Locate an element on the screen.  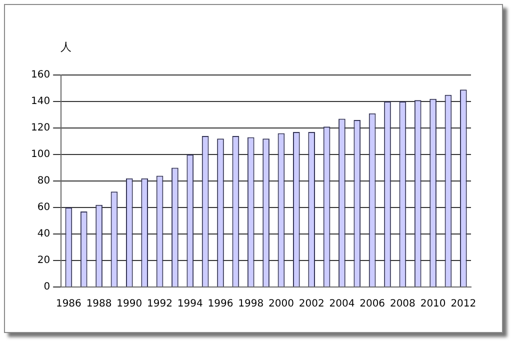
x-tick-label: 1986 is located at coordinates (69, 304).